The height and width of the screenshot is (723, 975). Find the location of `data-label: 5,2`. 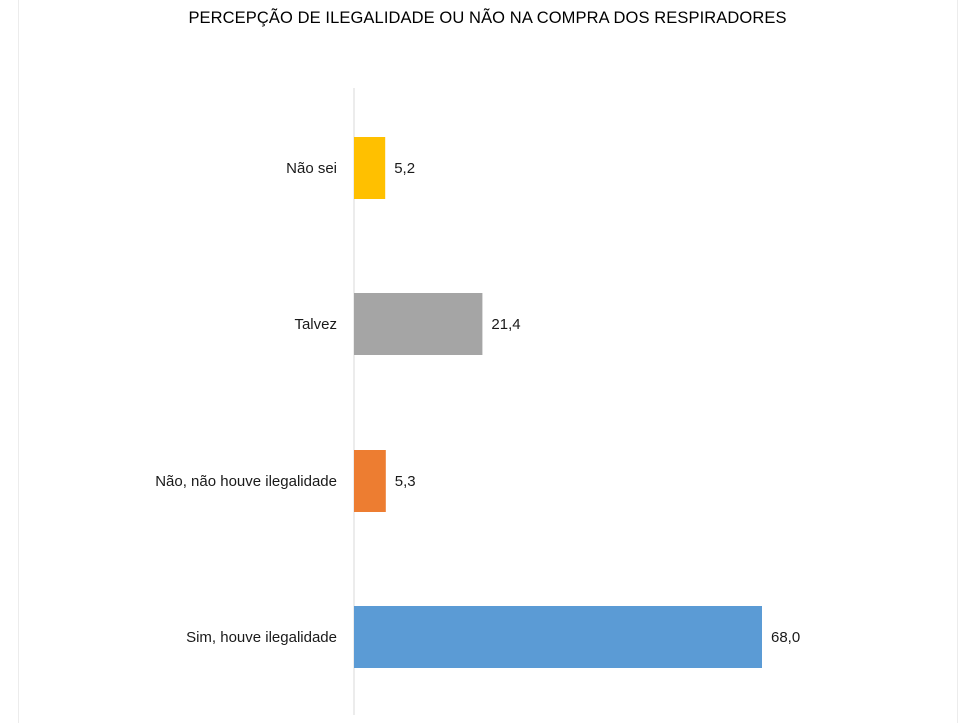

data-label: 5,2 is located at coordinates (404, 168).